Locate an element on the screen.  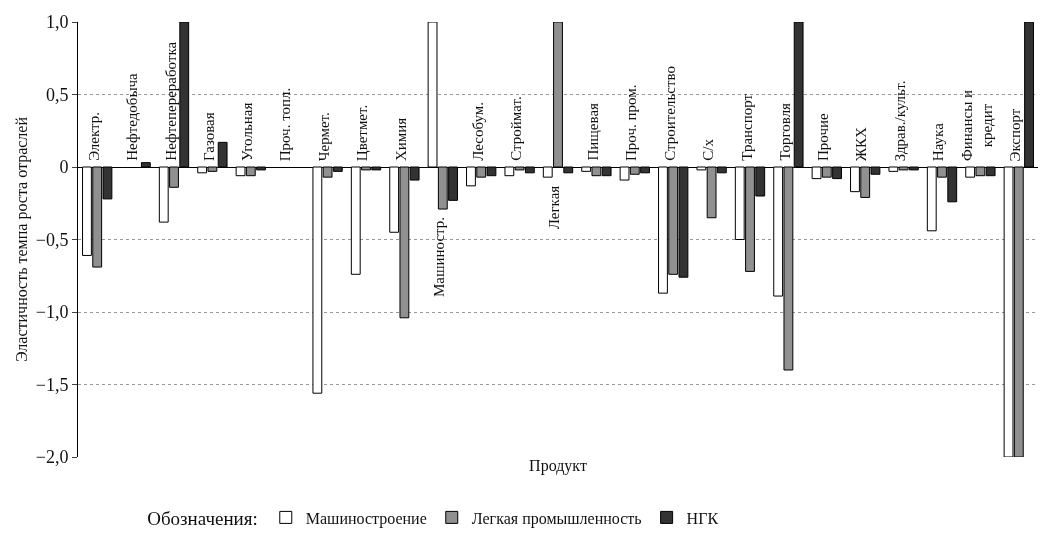
x-tick-label: Угольная is located at coordinates (246, 131).